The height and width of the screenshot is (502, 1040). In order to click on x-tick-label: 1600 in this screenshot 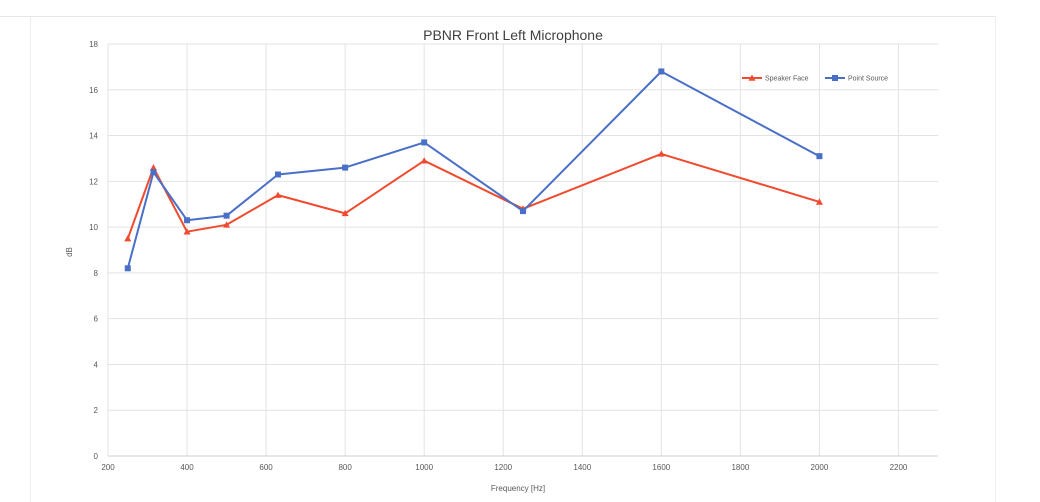, I will do `click(661, 467)`.